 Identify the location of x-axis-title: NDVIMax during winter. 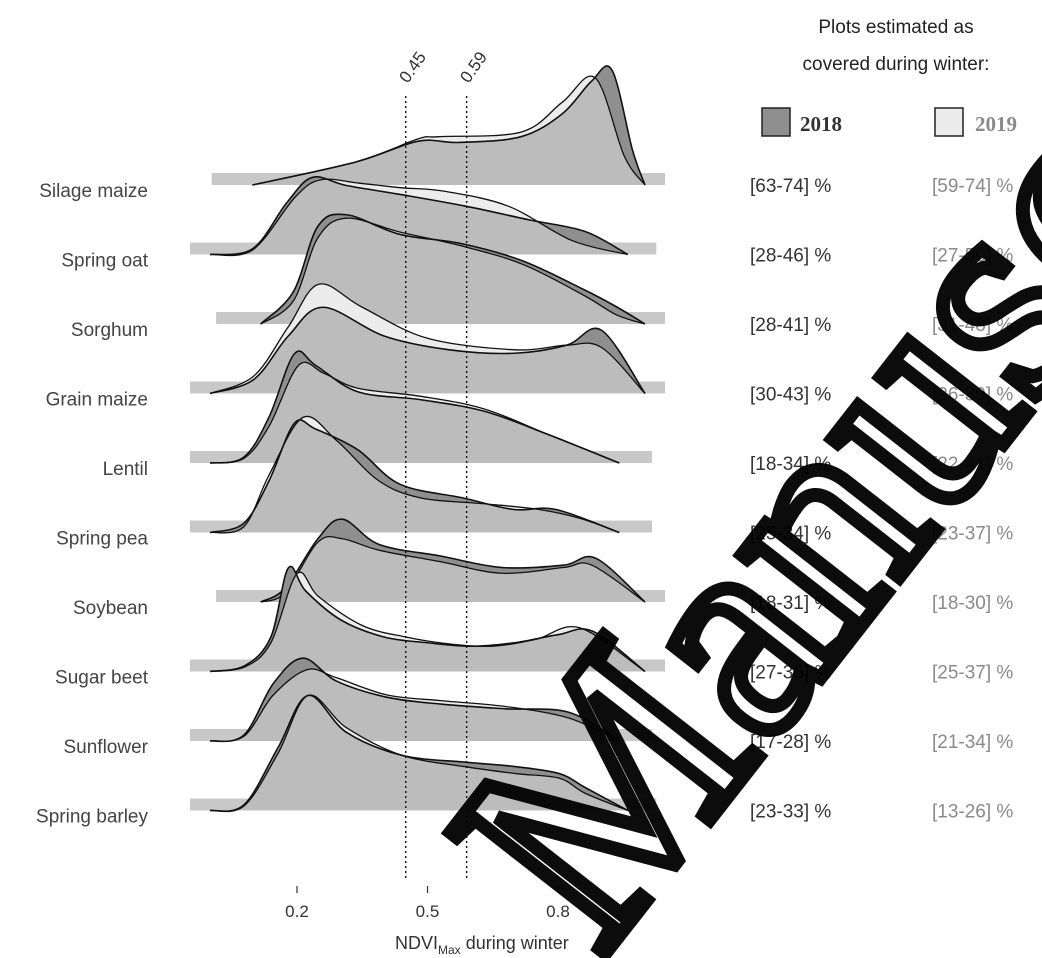
(482, 945).